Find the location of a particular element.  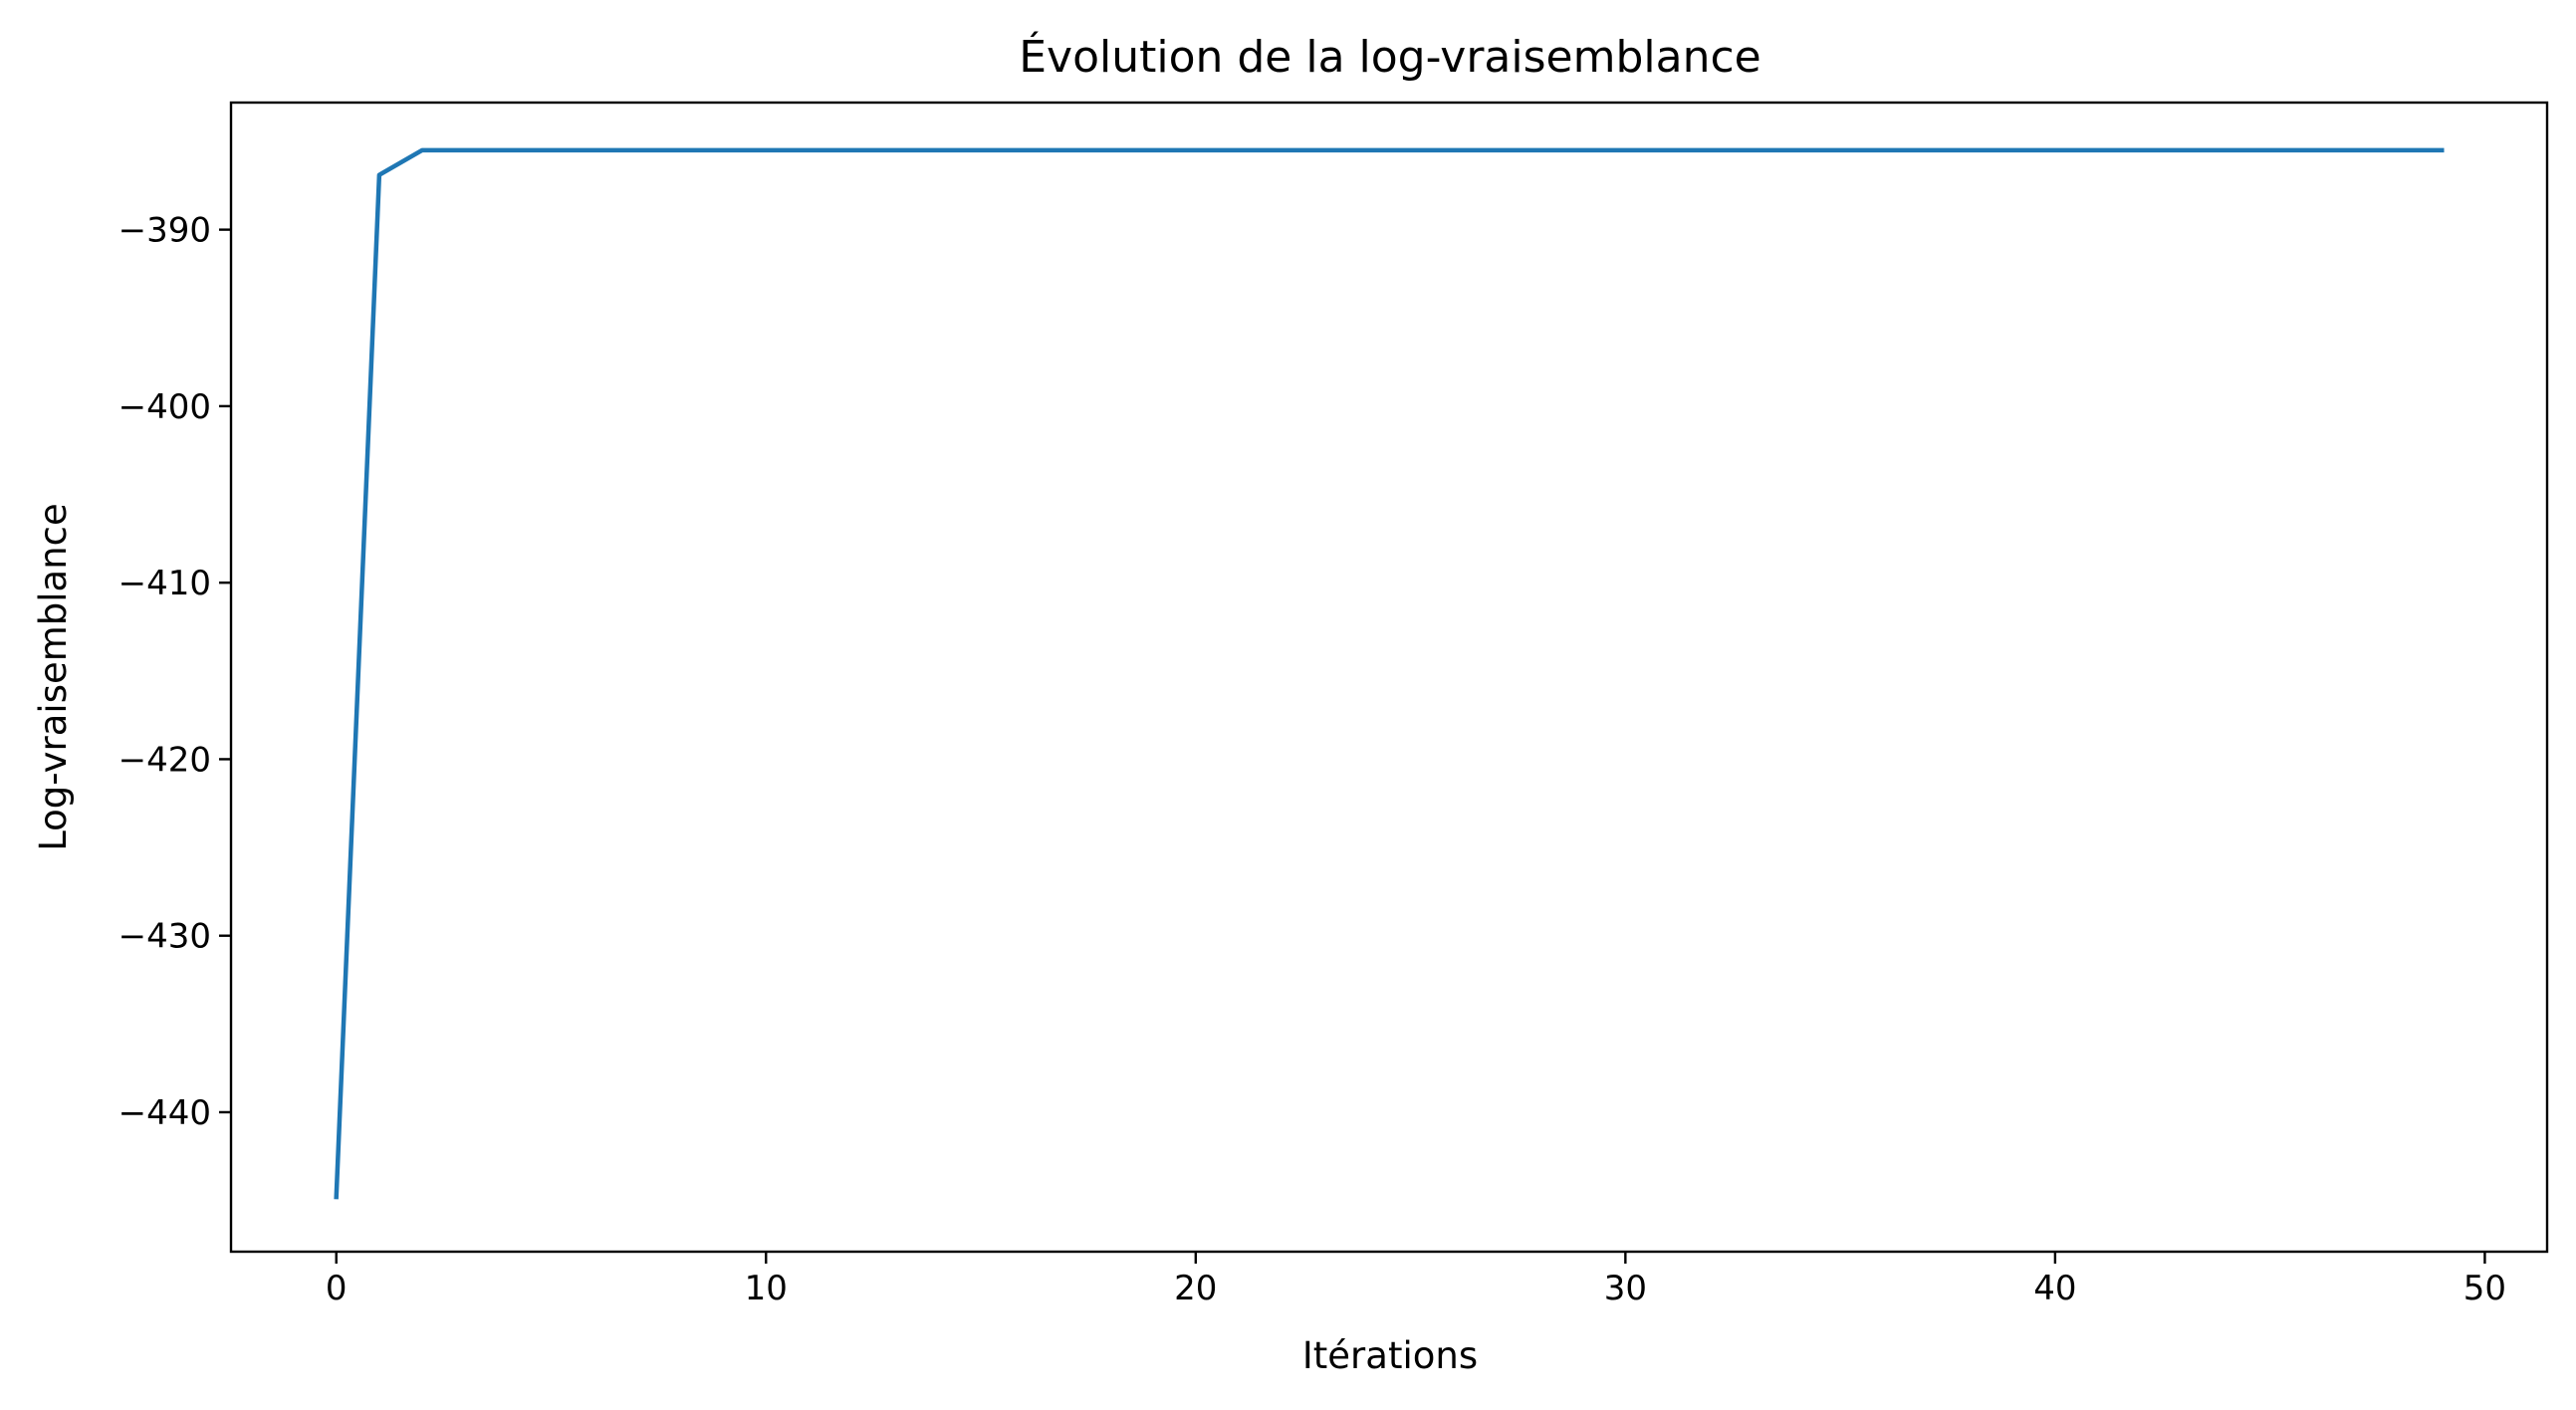

y-tick-label: −440 is located at coordinates (164, 1113).